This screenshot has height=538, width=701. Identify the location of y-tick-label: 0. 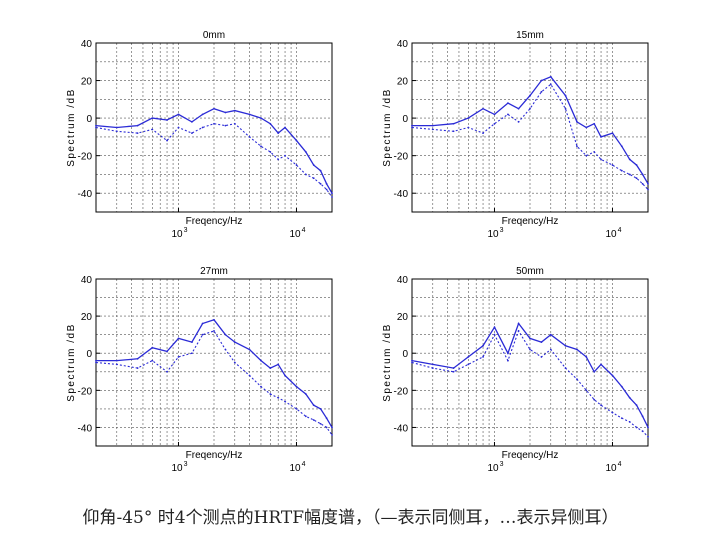
(405, 354).